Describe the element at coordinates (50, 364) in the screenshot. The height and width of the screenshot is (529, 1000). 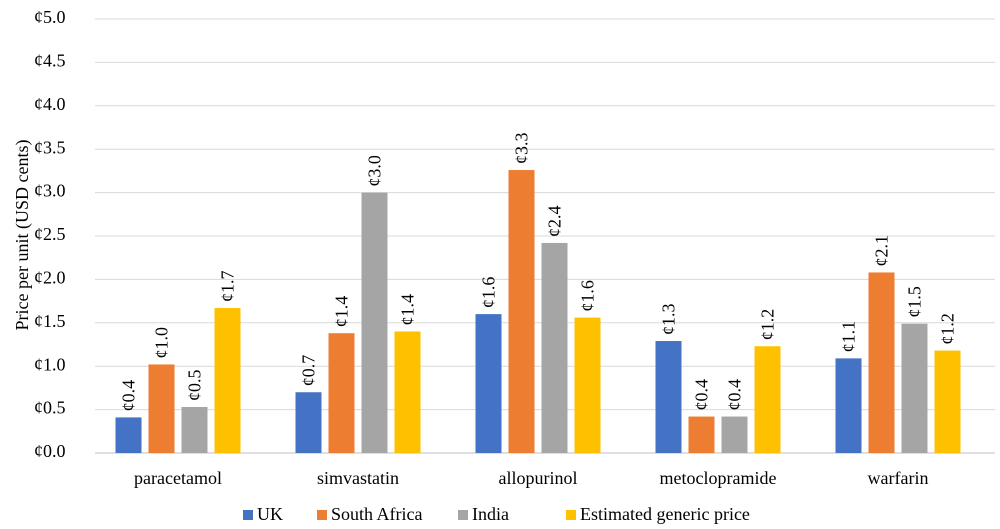
I see `y-tick-label: ¢1.0` at that location.